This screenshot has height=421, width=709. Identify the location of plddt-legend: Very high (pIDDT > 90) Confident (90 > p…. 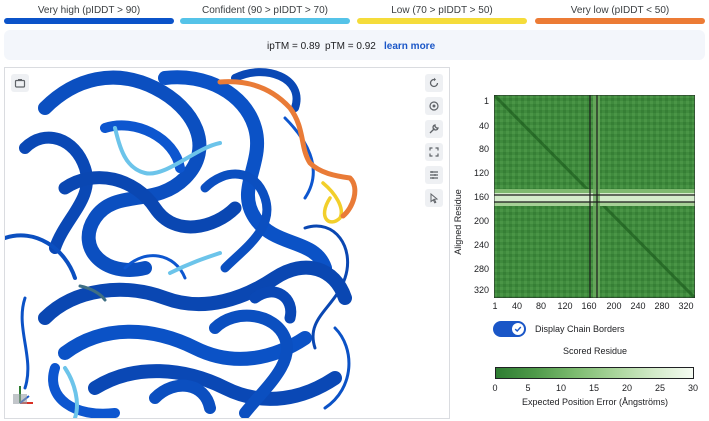
(354, 15).